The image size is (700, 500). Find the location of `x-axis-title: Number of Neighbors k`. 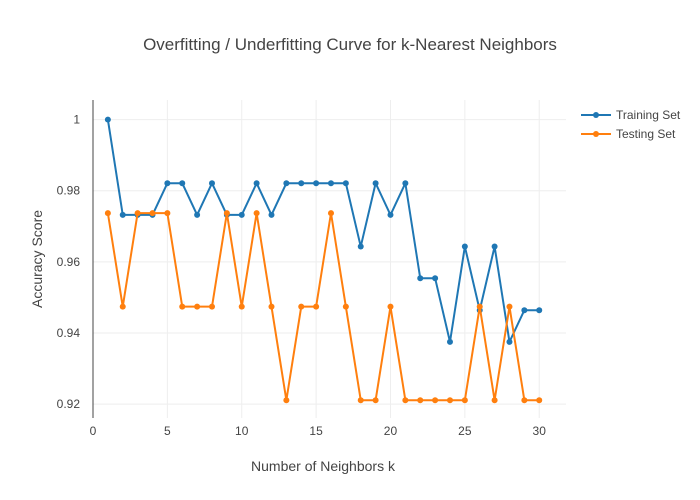

x-axis-title: Number of Neighbors k is located at coordinates (323, 466).